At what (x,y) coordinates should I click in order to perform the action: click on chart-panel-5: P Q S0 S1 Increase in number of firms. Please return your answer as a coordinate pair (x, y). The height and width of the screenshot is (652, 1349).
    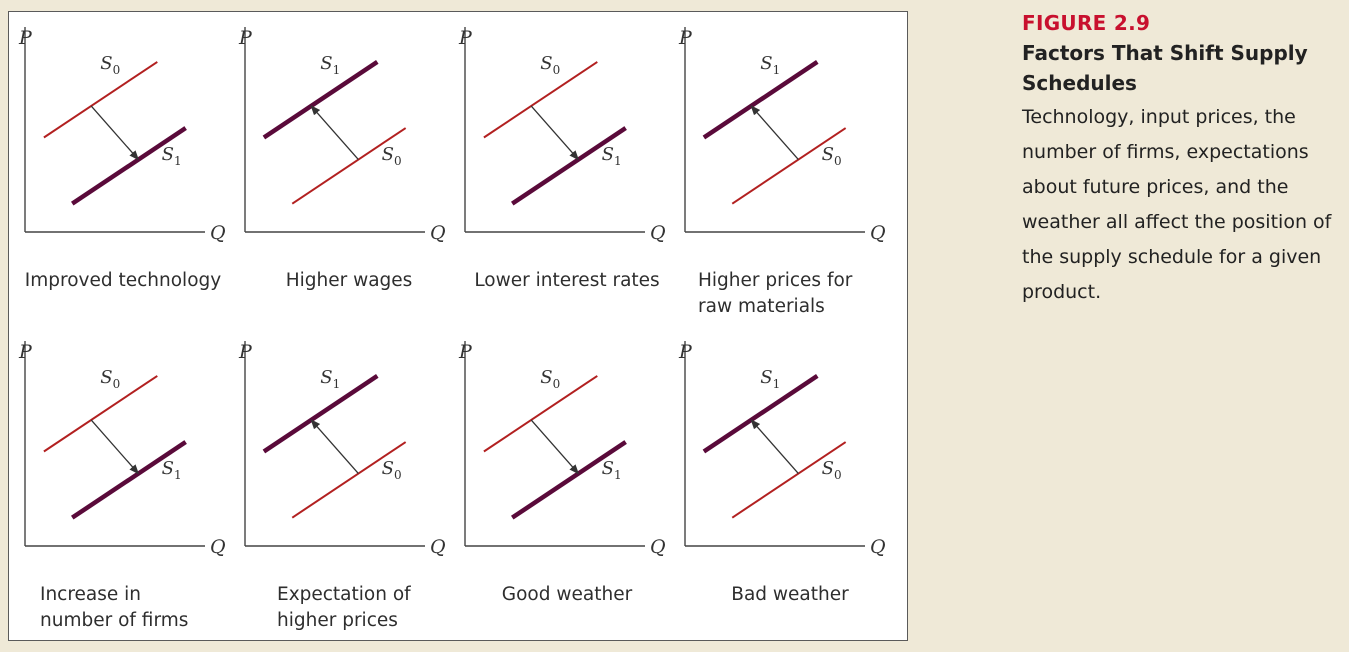
    Looking at the image, I should click on (122, 486).